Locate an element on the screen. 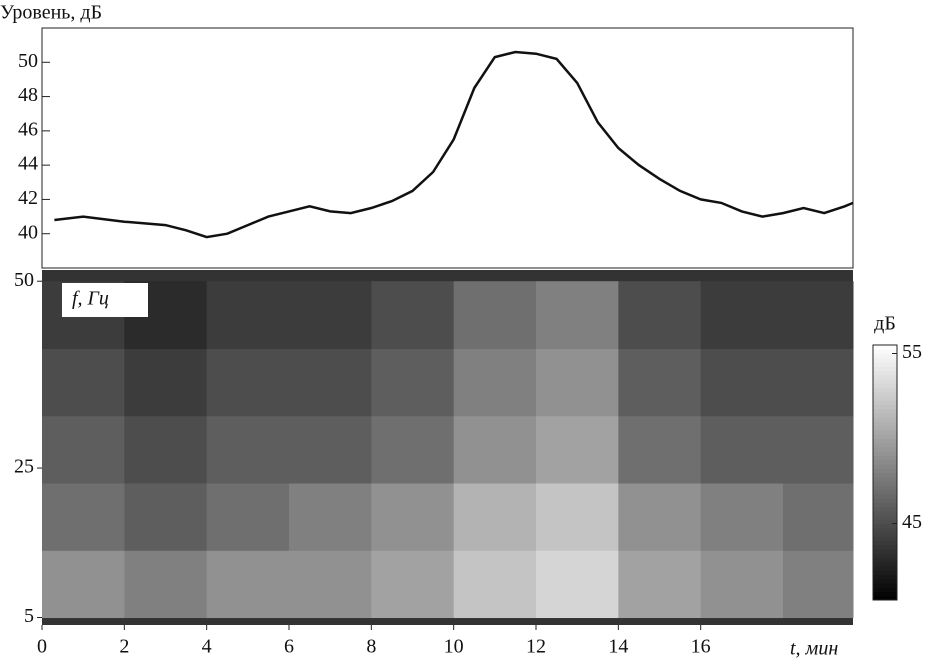  y-tick-label: 42 is located at coordinates (28, 198).